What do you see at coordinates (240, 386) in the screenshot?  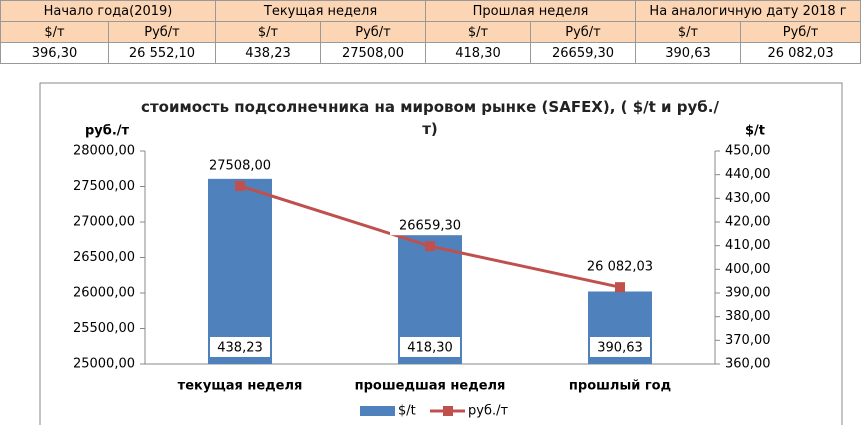 I see `x-tick-label: текущая неделя` at bounding box center [240, 386].